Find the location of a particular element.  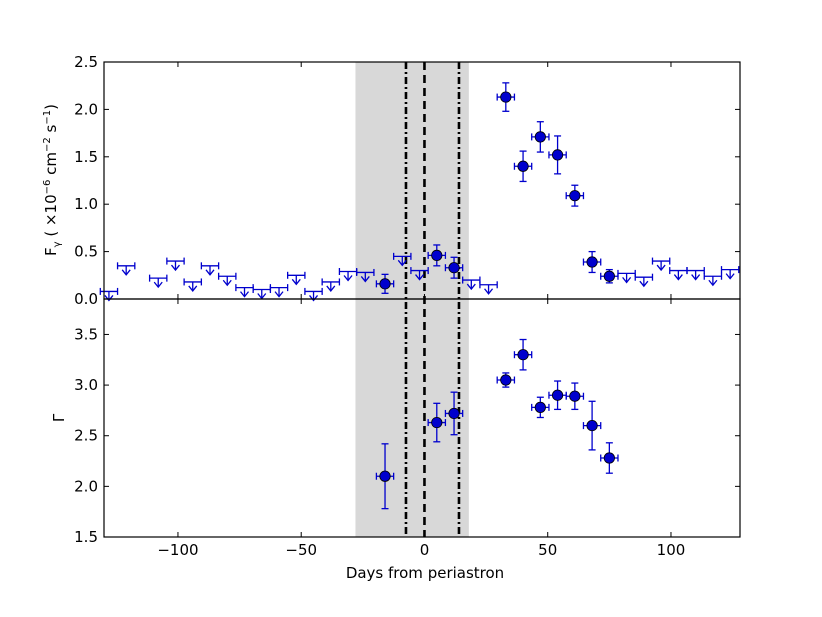

xtick-label: 100 is located at coordinates (671, 550).